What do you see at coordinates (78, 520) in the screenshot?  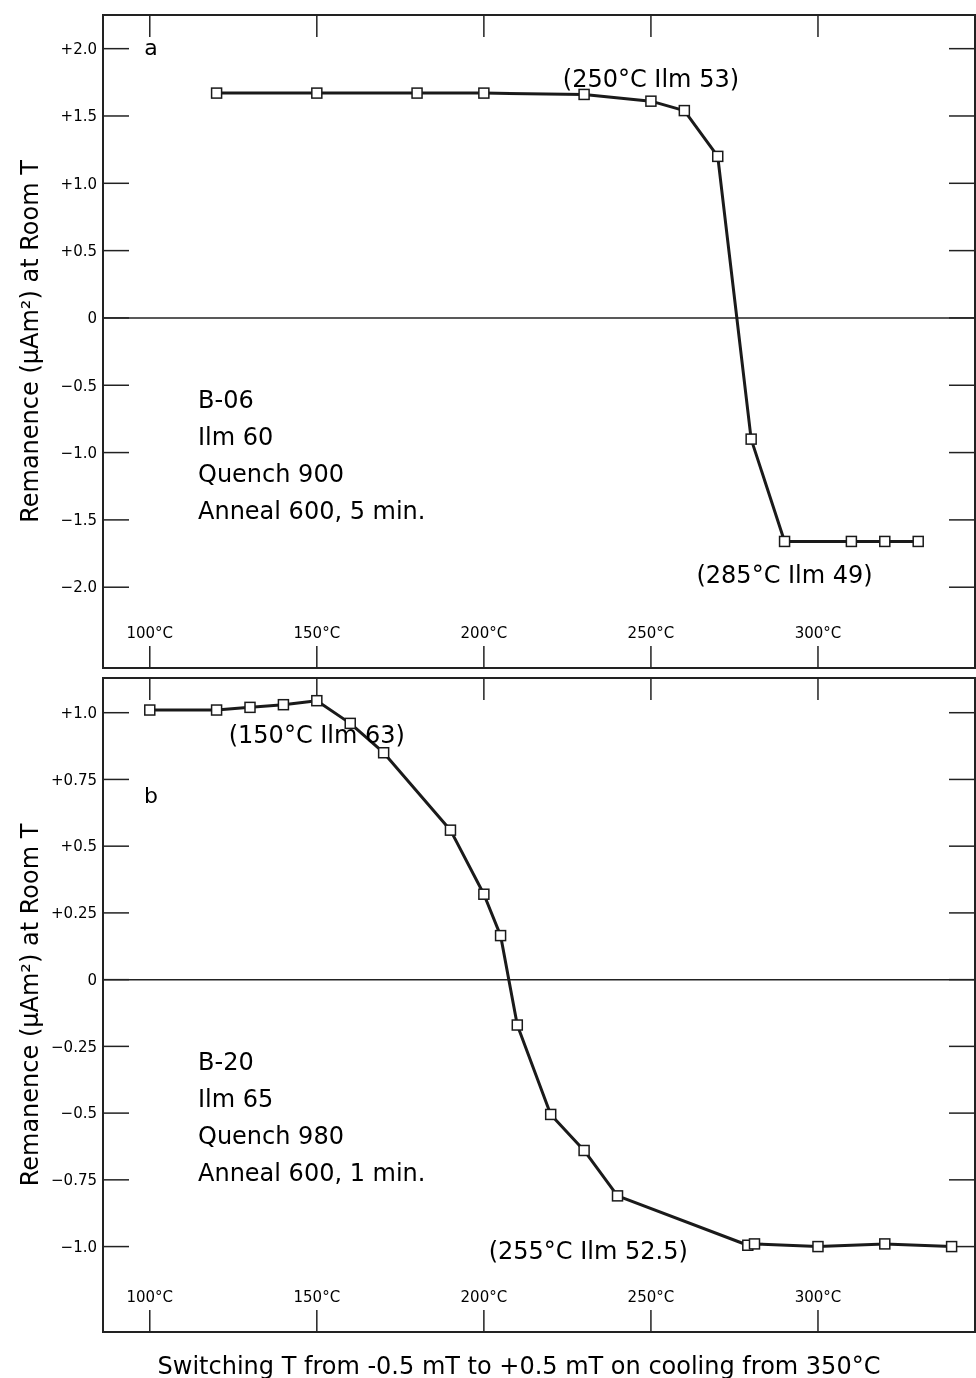 I see `y-tick-label: −1.5` at bounding box center [78, 520].